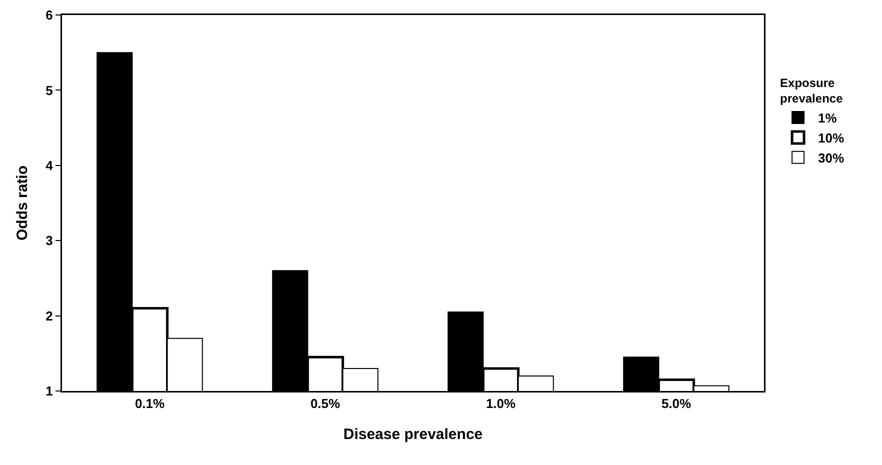 The width and height of the screenshot is (882, 465). I want to click on x-tick-label: 0.1%, so click(149, 404).